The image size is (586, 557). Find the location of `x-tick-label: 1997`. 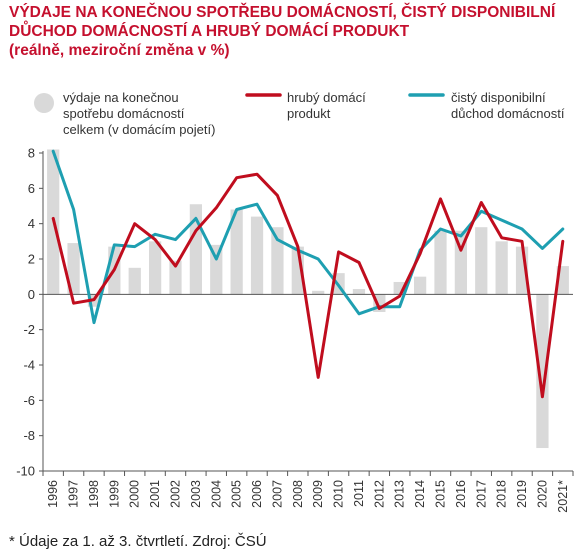

x-tick-label: 1997 is located at coordinates (74, 494).